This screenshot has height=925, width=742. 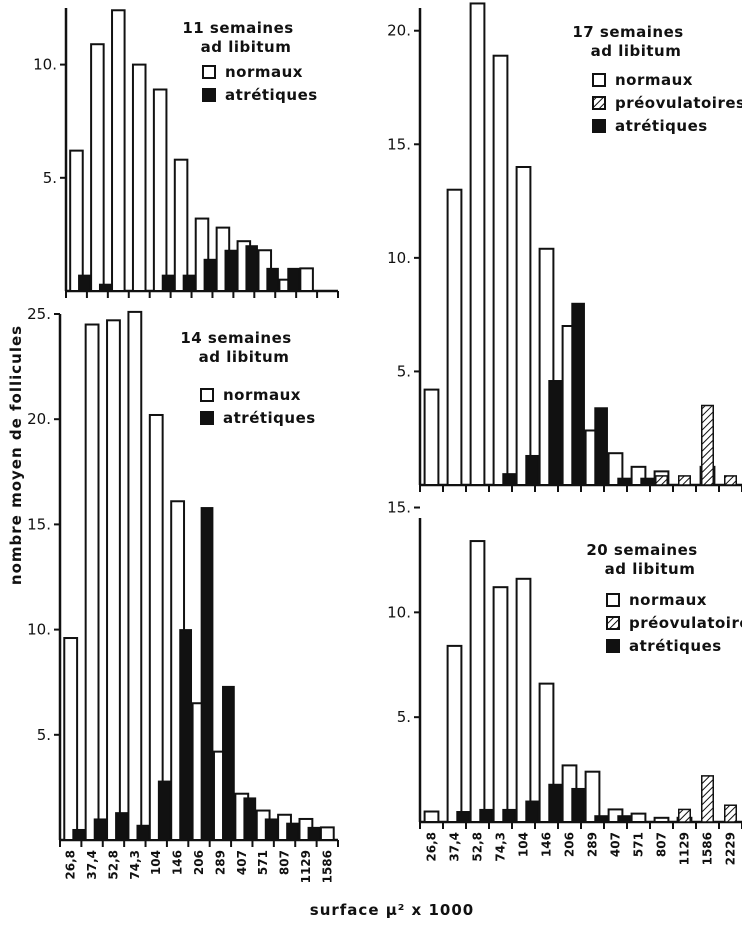 I want to click on x-tick-label: 1129, so click(x=685, y=848).